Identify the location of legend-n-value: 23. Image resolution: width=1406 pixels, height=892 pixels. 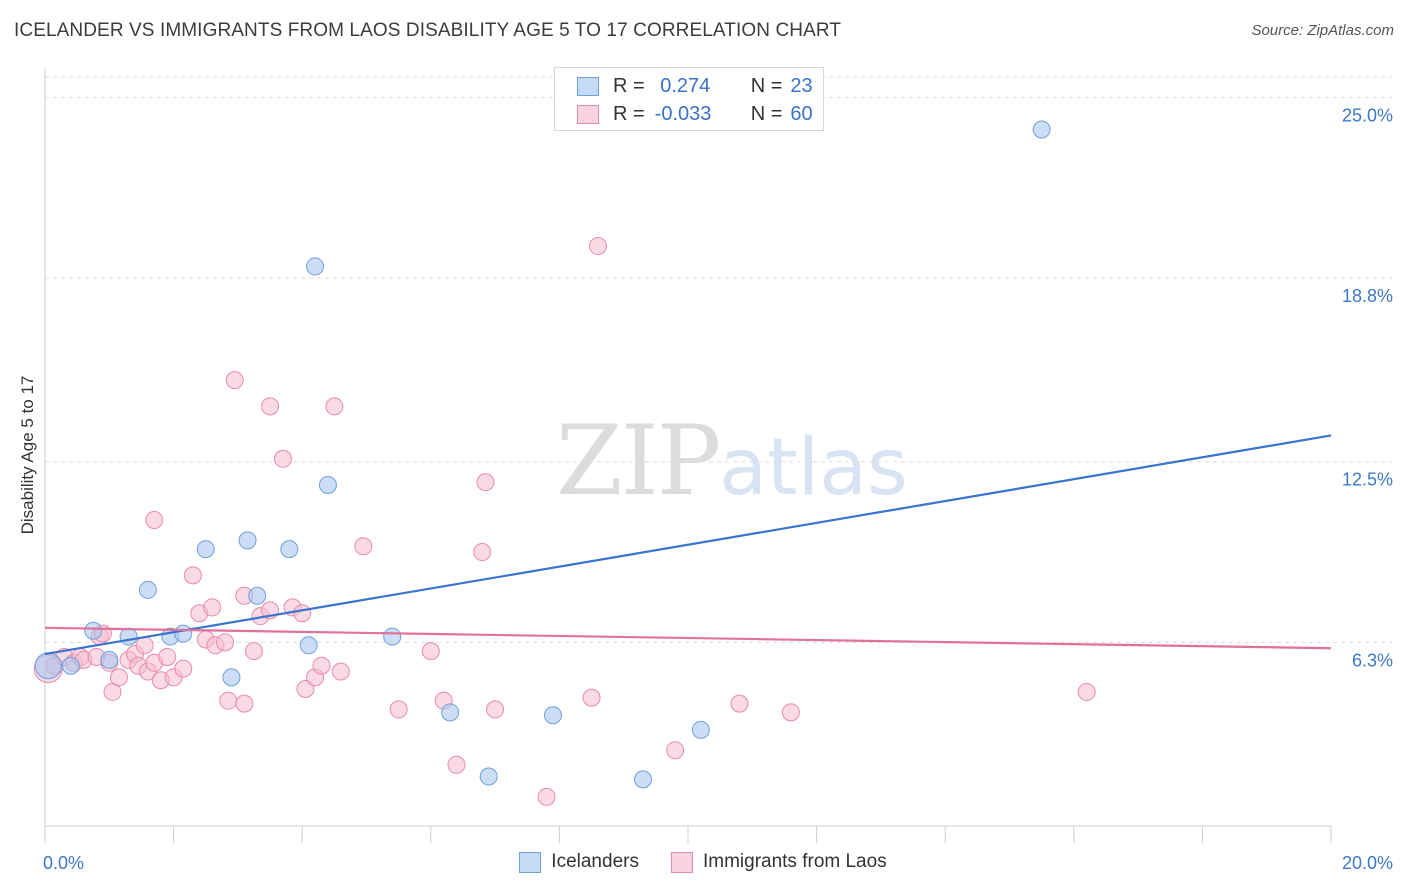
(801, 85).